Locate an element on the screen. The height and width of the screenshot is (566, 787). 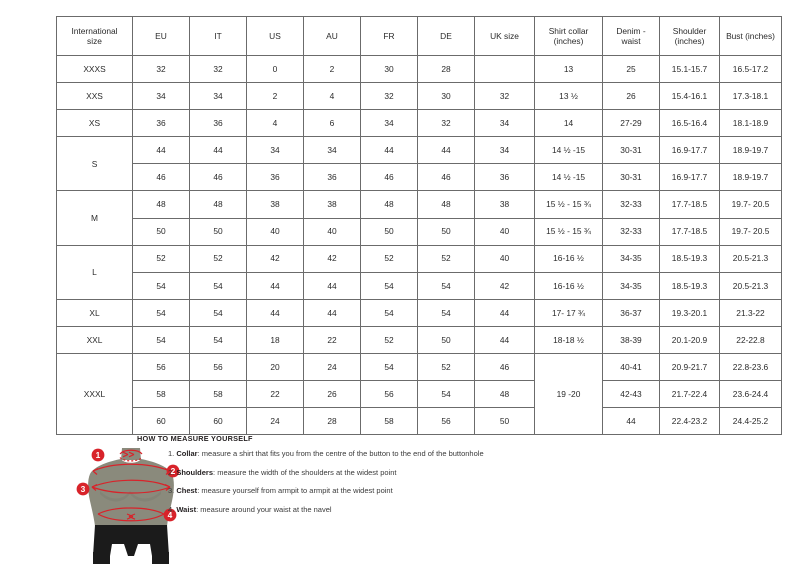
cell-uk-size: 40 is located at coordinates (504, 231).